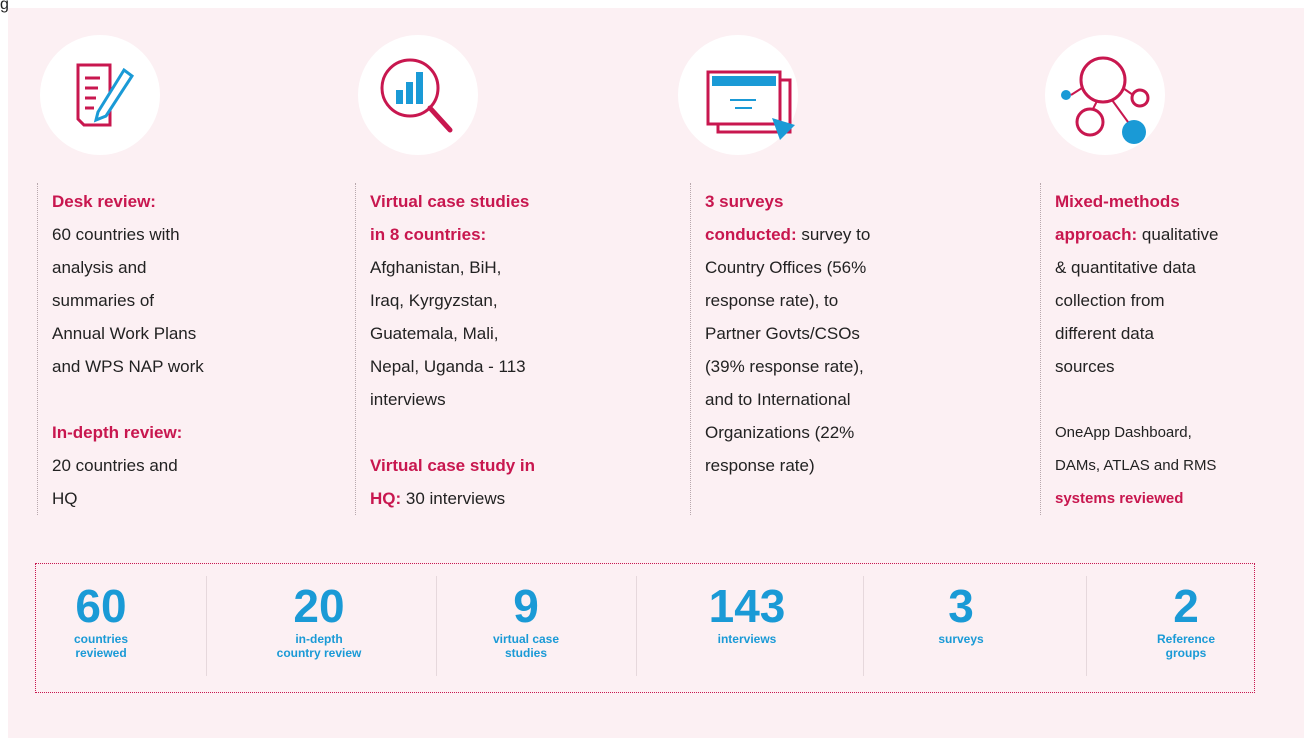 The image size is (1304, 738). Describe the element at coordinates (1136, 366) in the screenshot. I see `text-line: sources` at that location.